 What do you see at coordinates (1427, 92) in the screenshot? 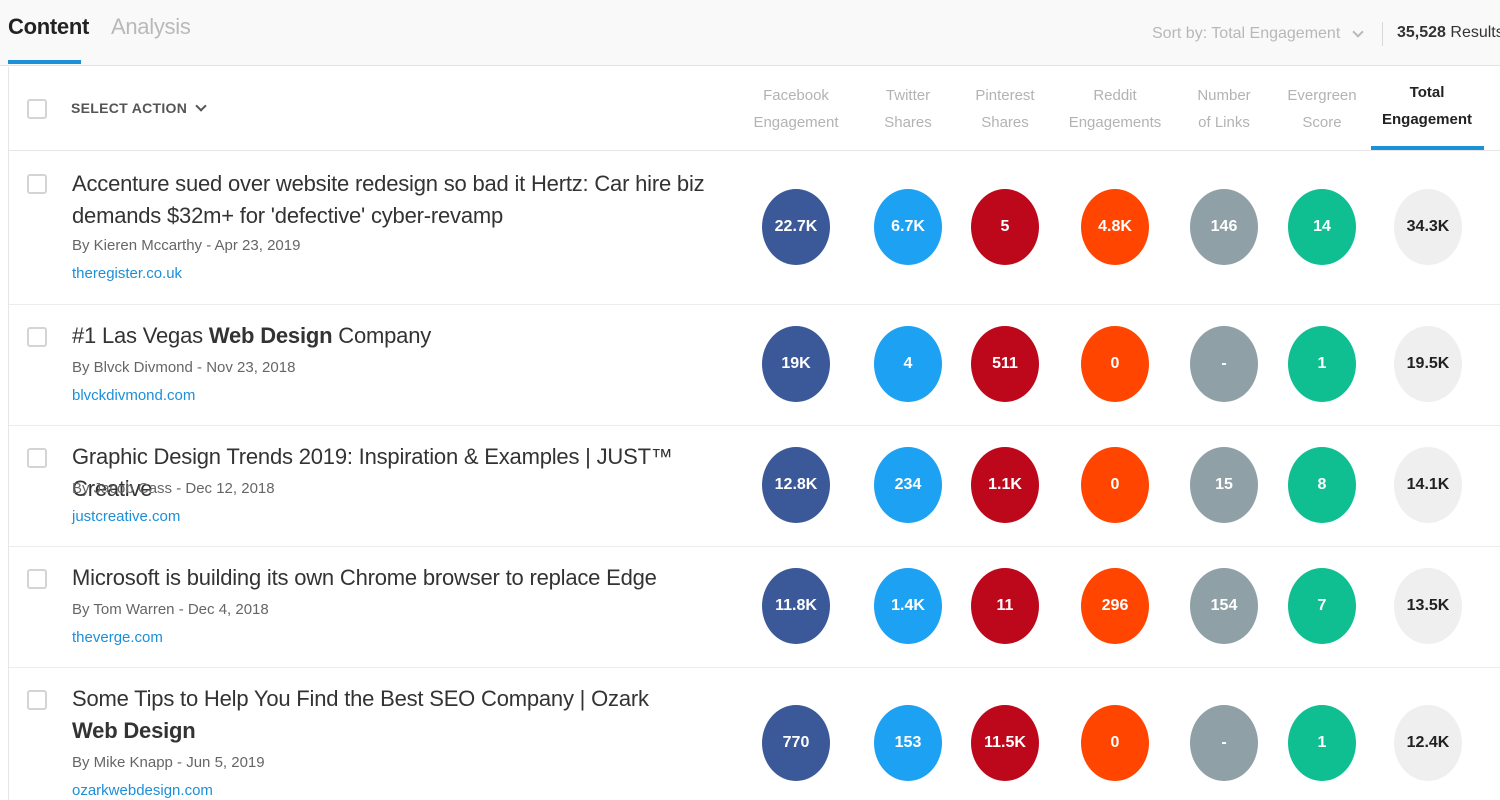
I see `column-header-line: Total` at bounding box center [1427, 92].